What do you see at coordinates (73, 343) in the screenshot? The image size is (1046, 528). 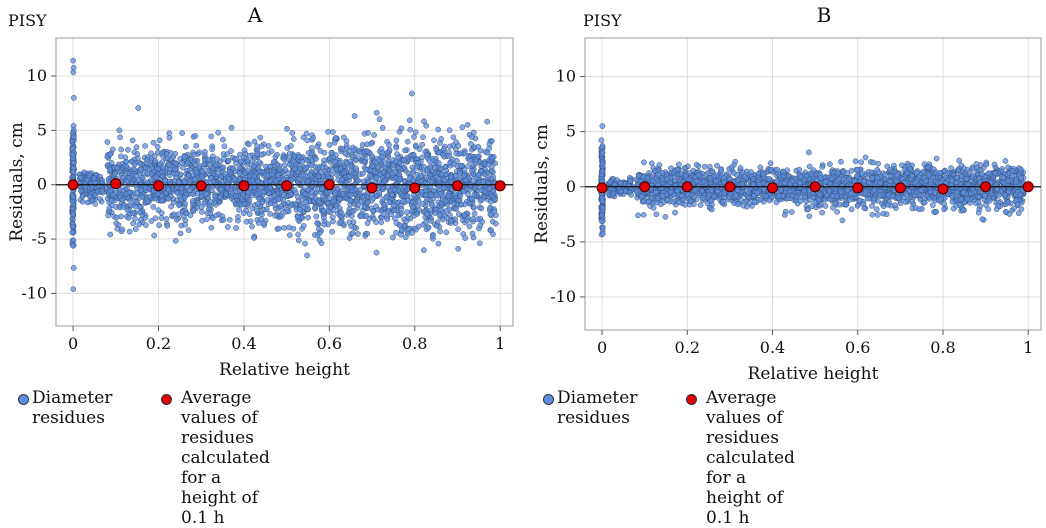 I see `x-tick-label: 0` at bounding box center [73, 343].